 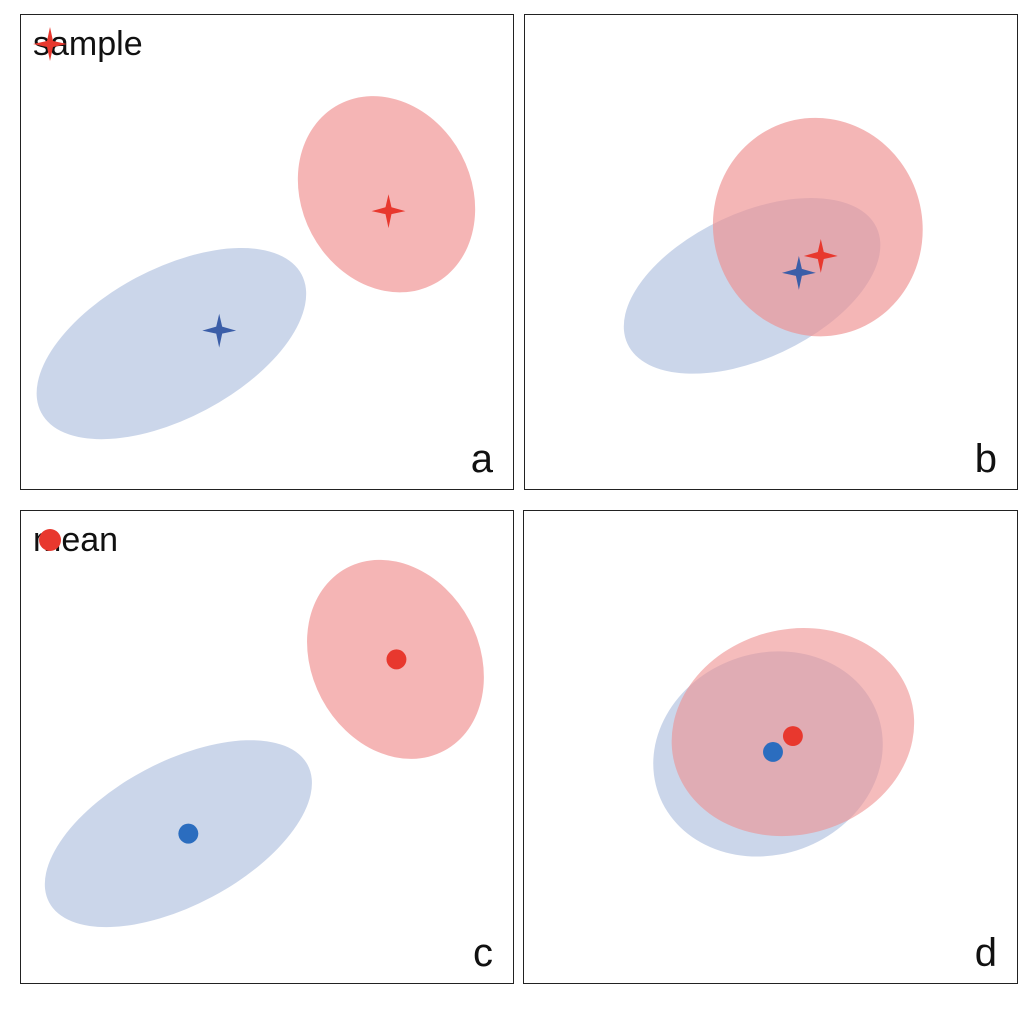 I want to click on legend-sample: sample, so click(x=88, y=44).